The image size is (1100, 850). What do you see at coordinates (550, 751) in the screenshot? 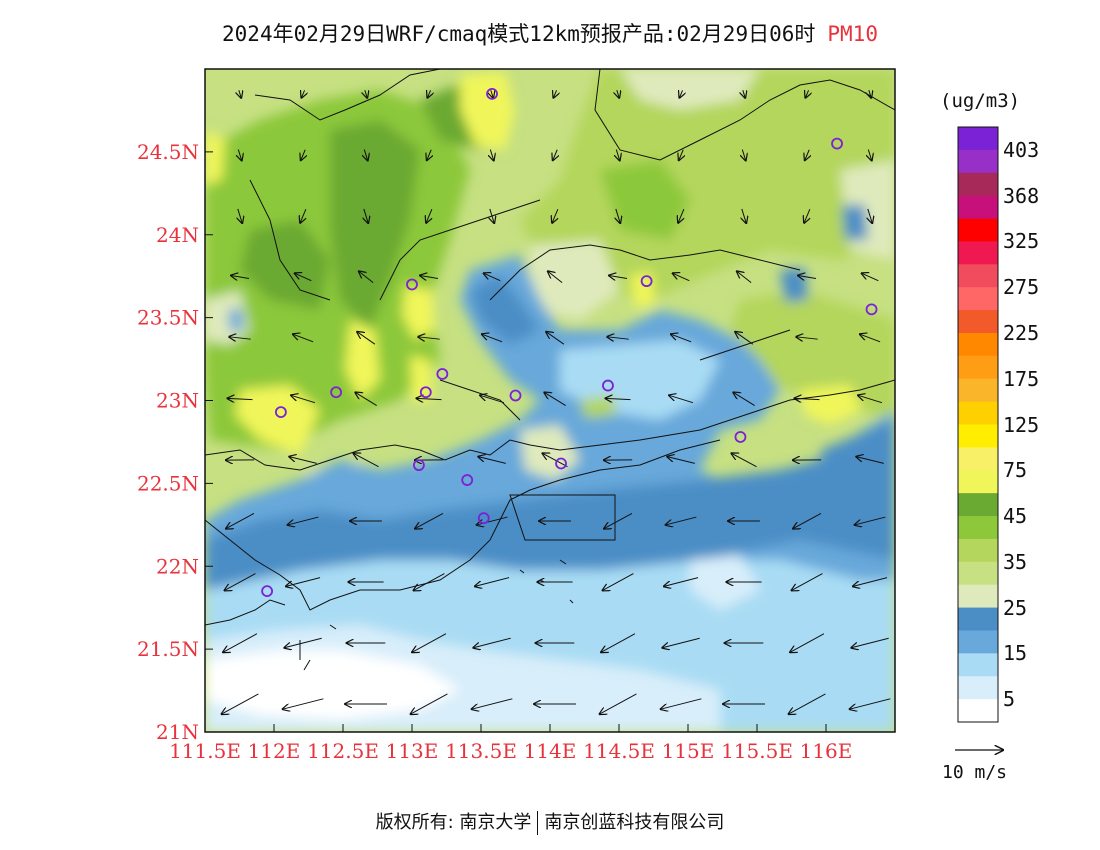
I see `x-tick-label: 114E` at bounding box center [550, 751].